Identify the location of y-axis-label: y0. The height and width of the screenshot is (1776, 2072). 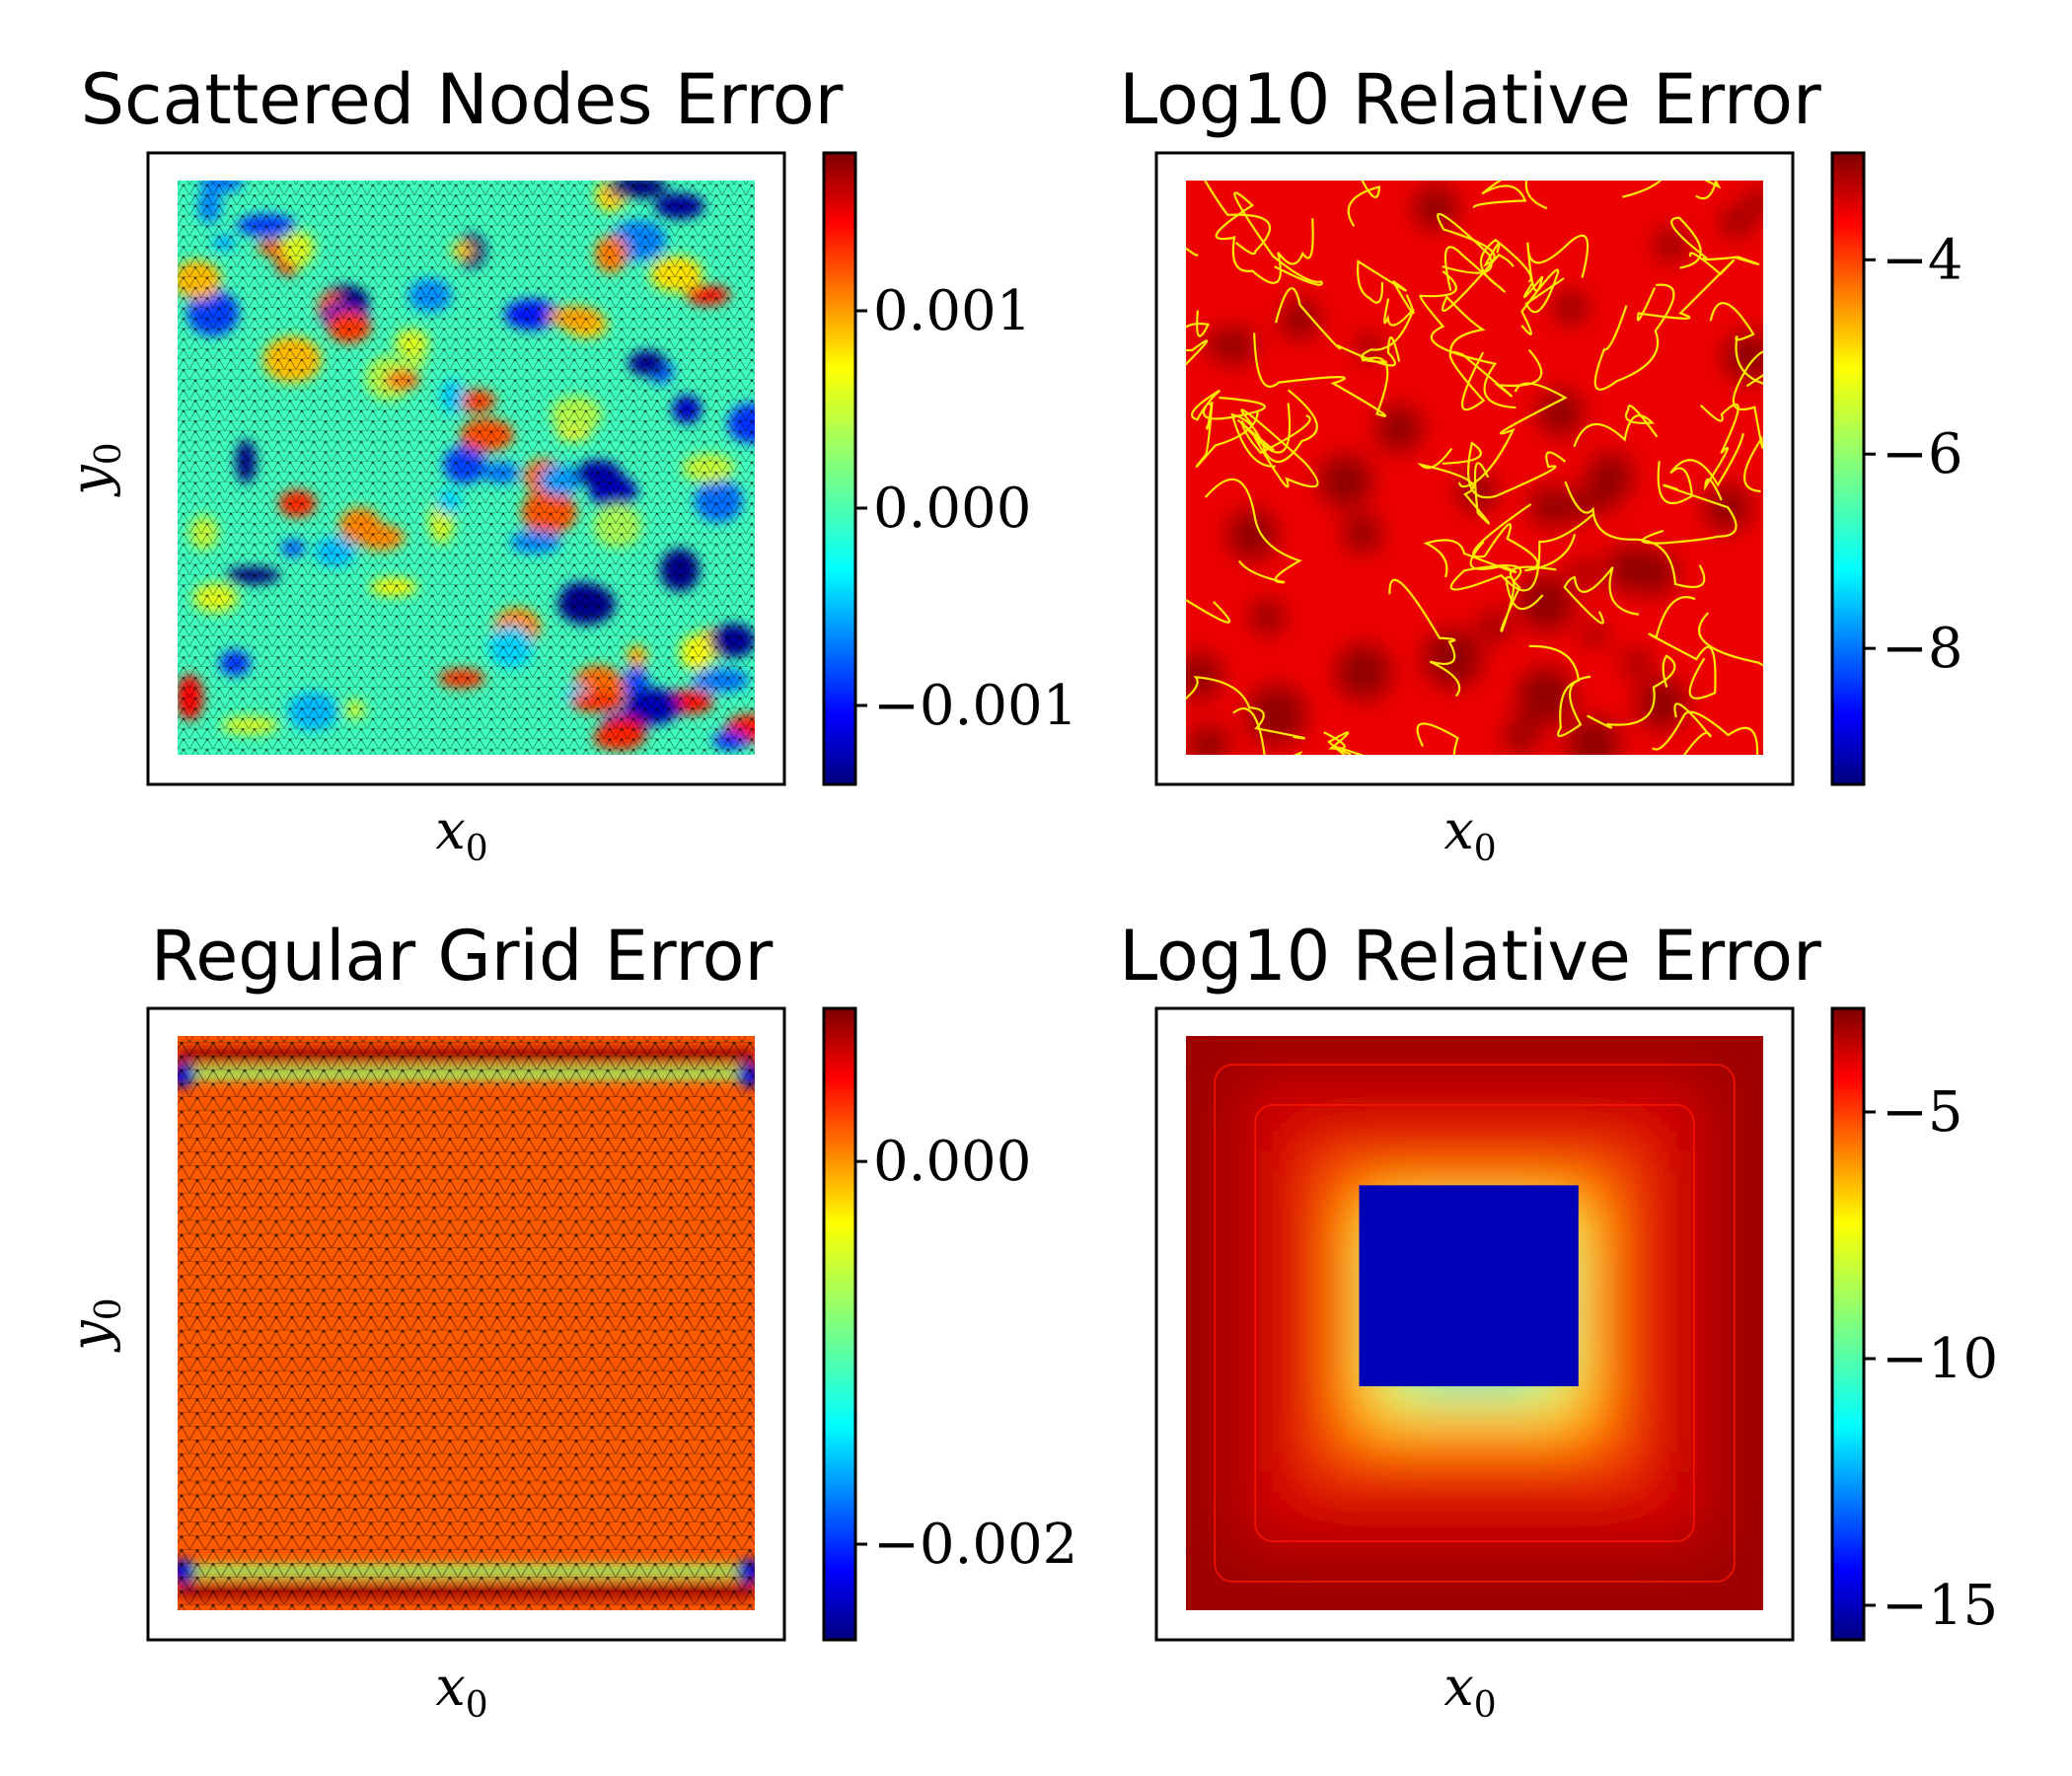
(94, 469).